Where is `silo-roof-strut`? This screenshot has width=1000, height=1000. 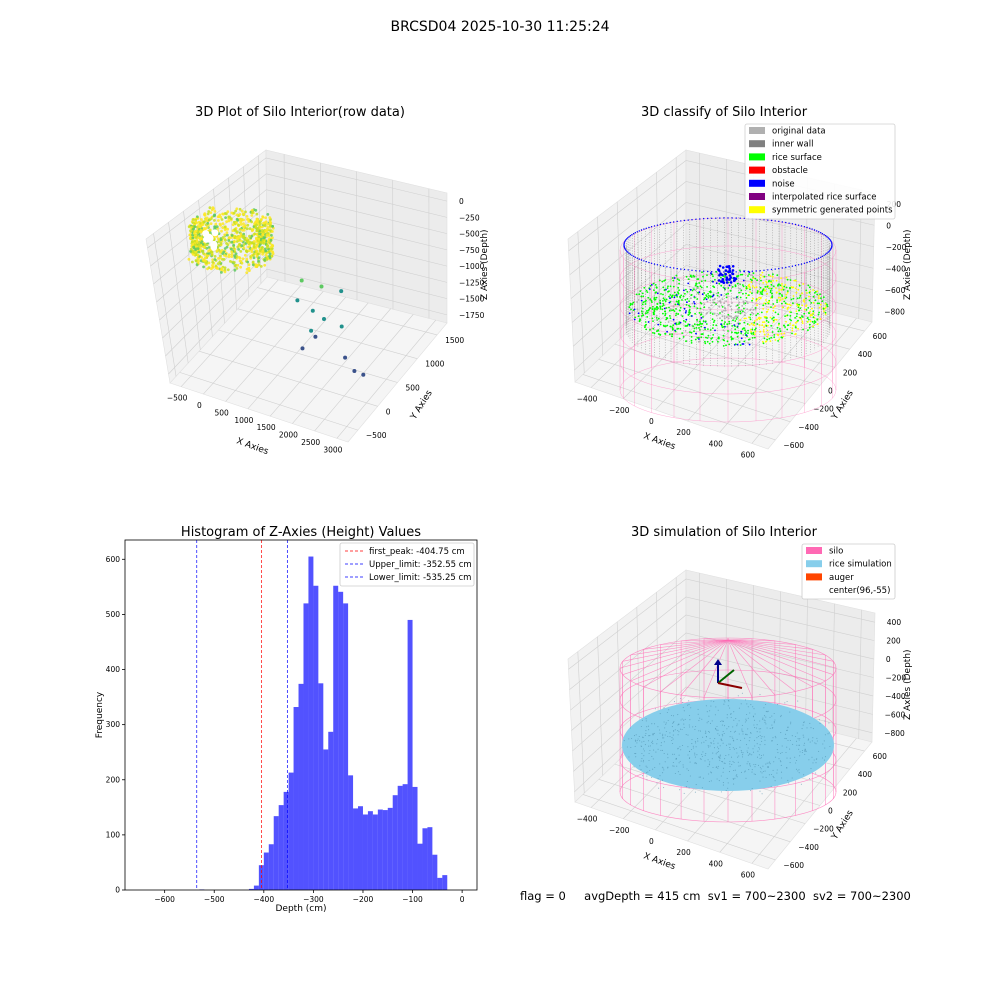 silo-roof-strut is located at coordinates (776, 647).